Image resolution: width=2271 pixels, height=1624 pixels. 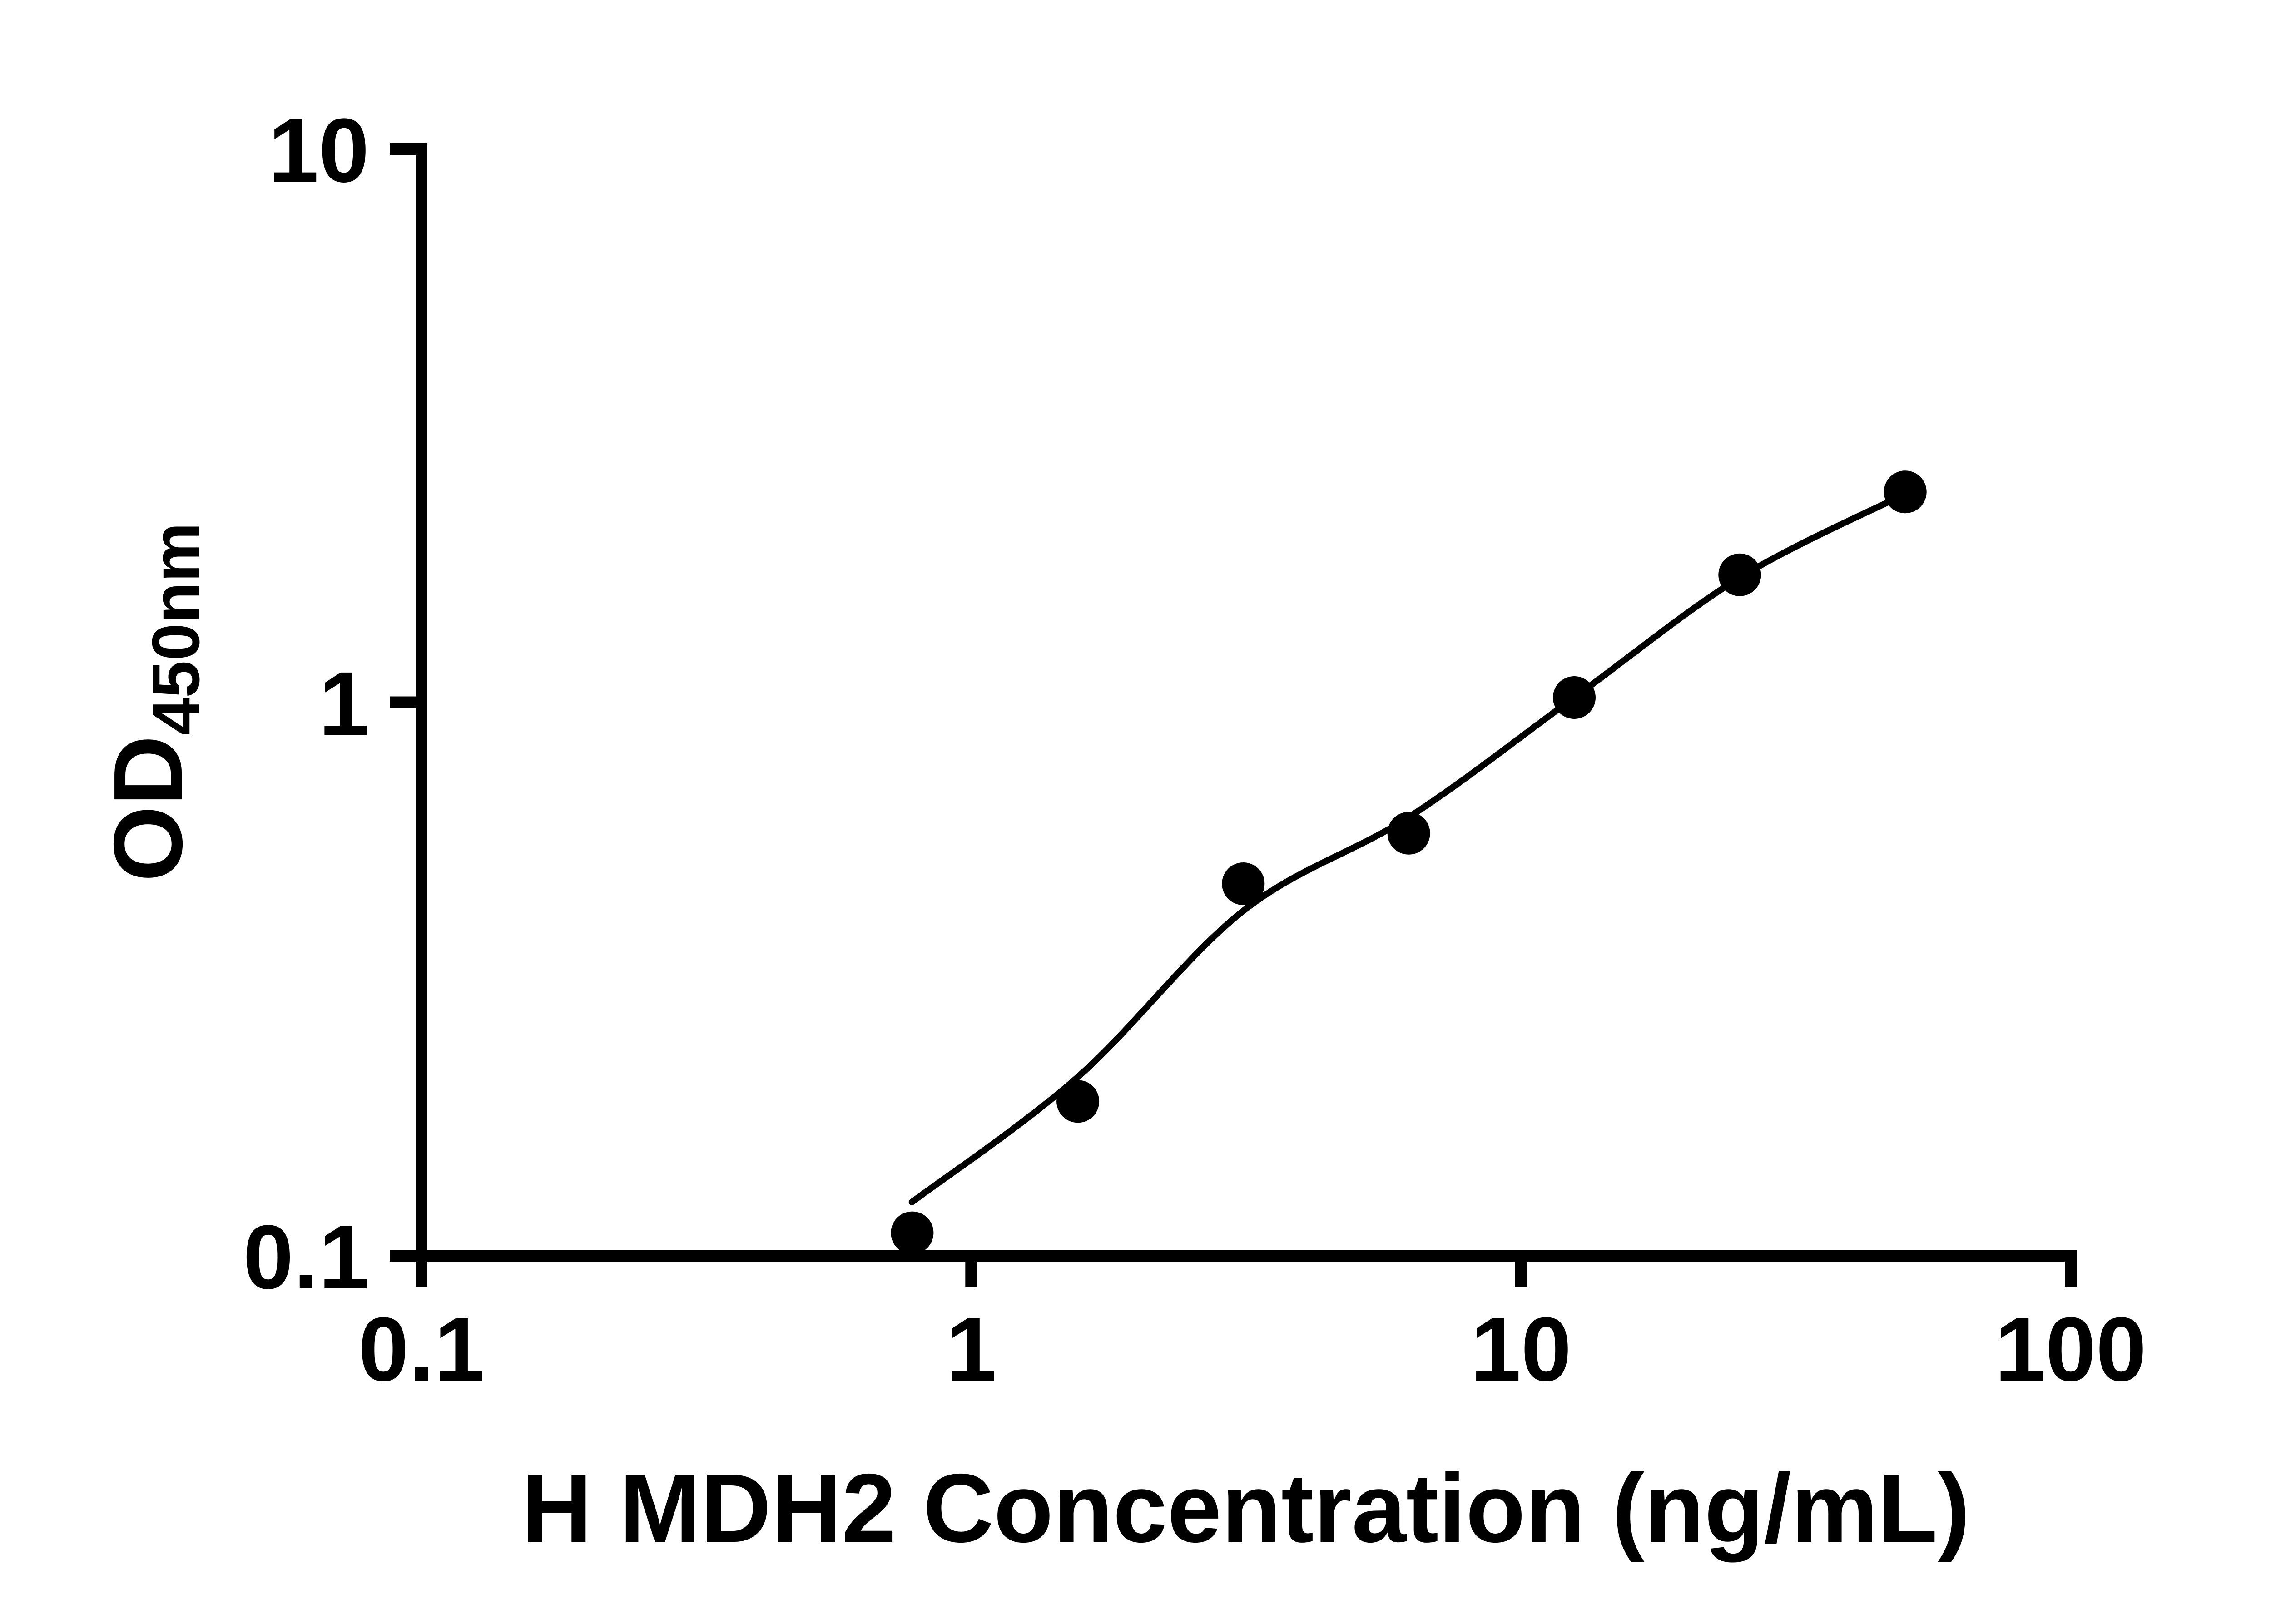 I want to click on y-tick-label: 1, so click(x=344, y=704).